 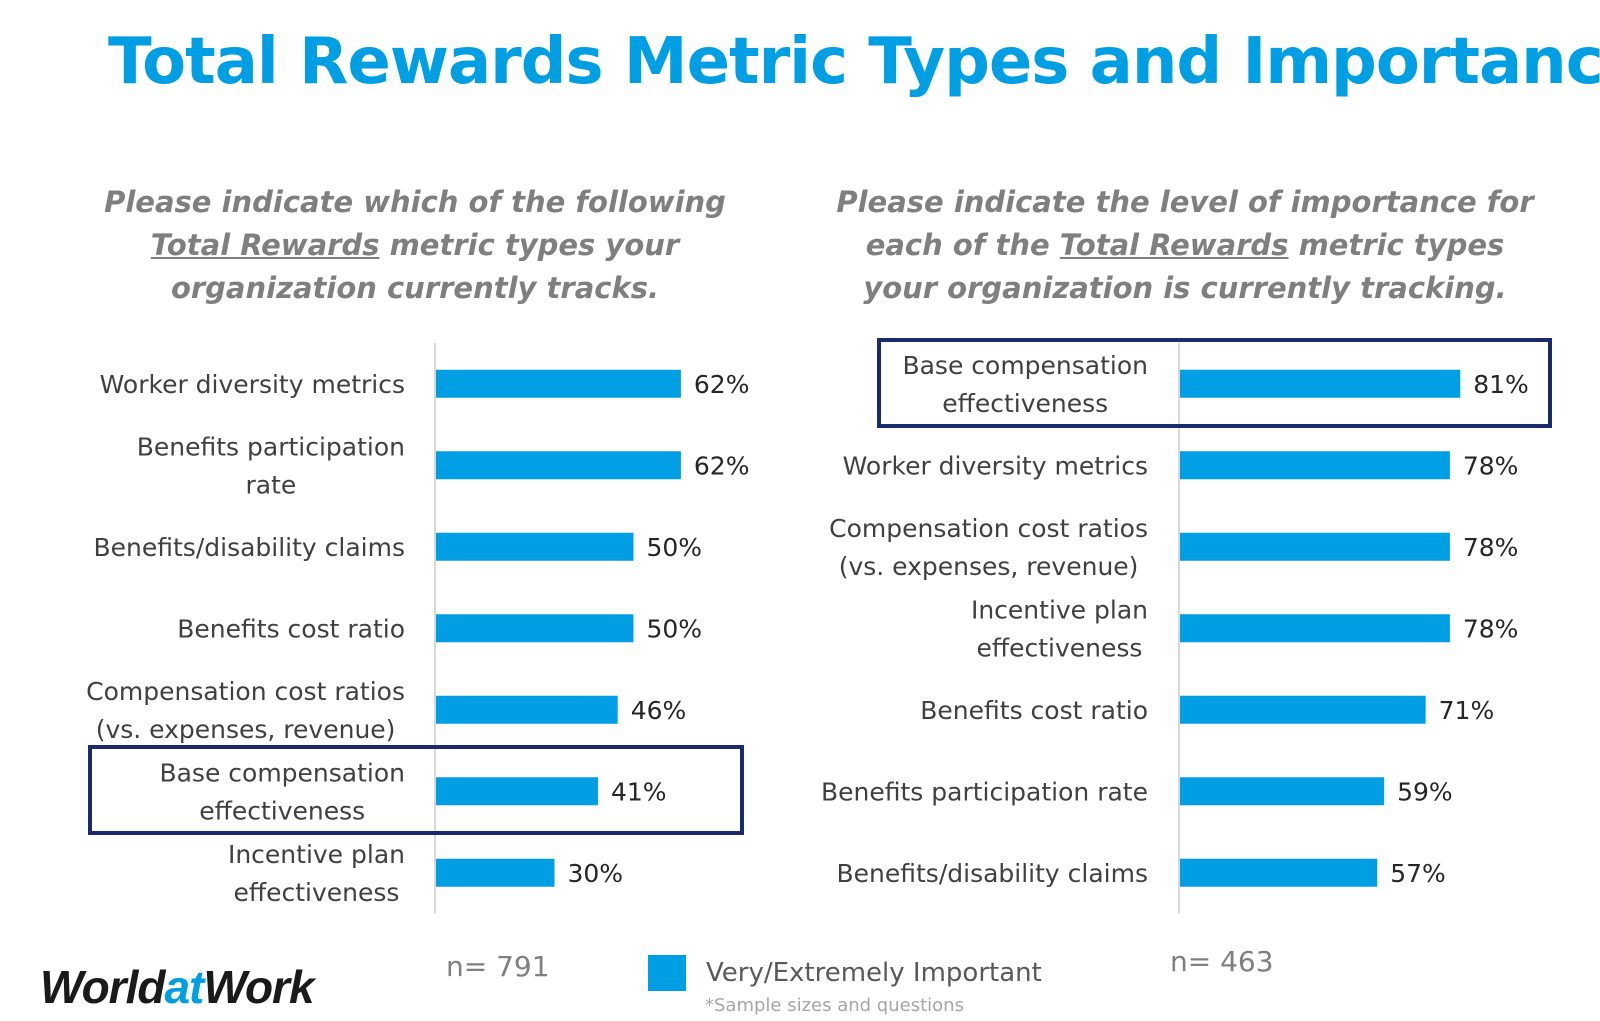 What do you see at coordinates (416, 790) in the screenshot?
I see `left-highlight-box` at bounding box center [416, 790].